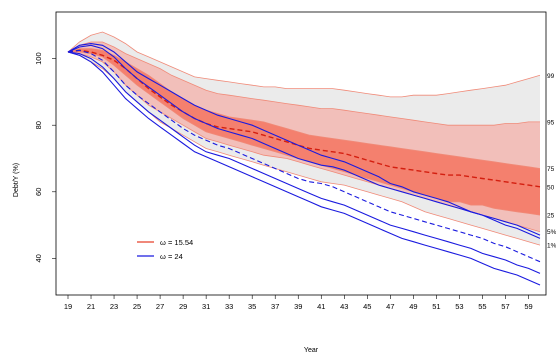  What do you see at coordinates (91, 306) in the screenshot?
I see `x-tick-label: 21` at bounding box center [91, 306].